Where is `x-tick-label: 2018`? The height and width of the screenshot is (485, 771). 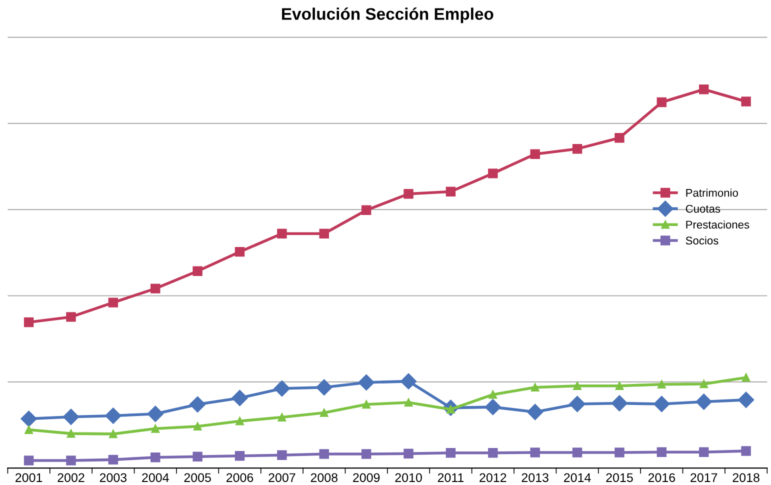 x-tick-label: 2018 is located at coordinates (746, 477).